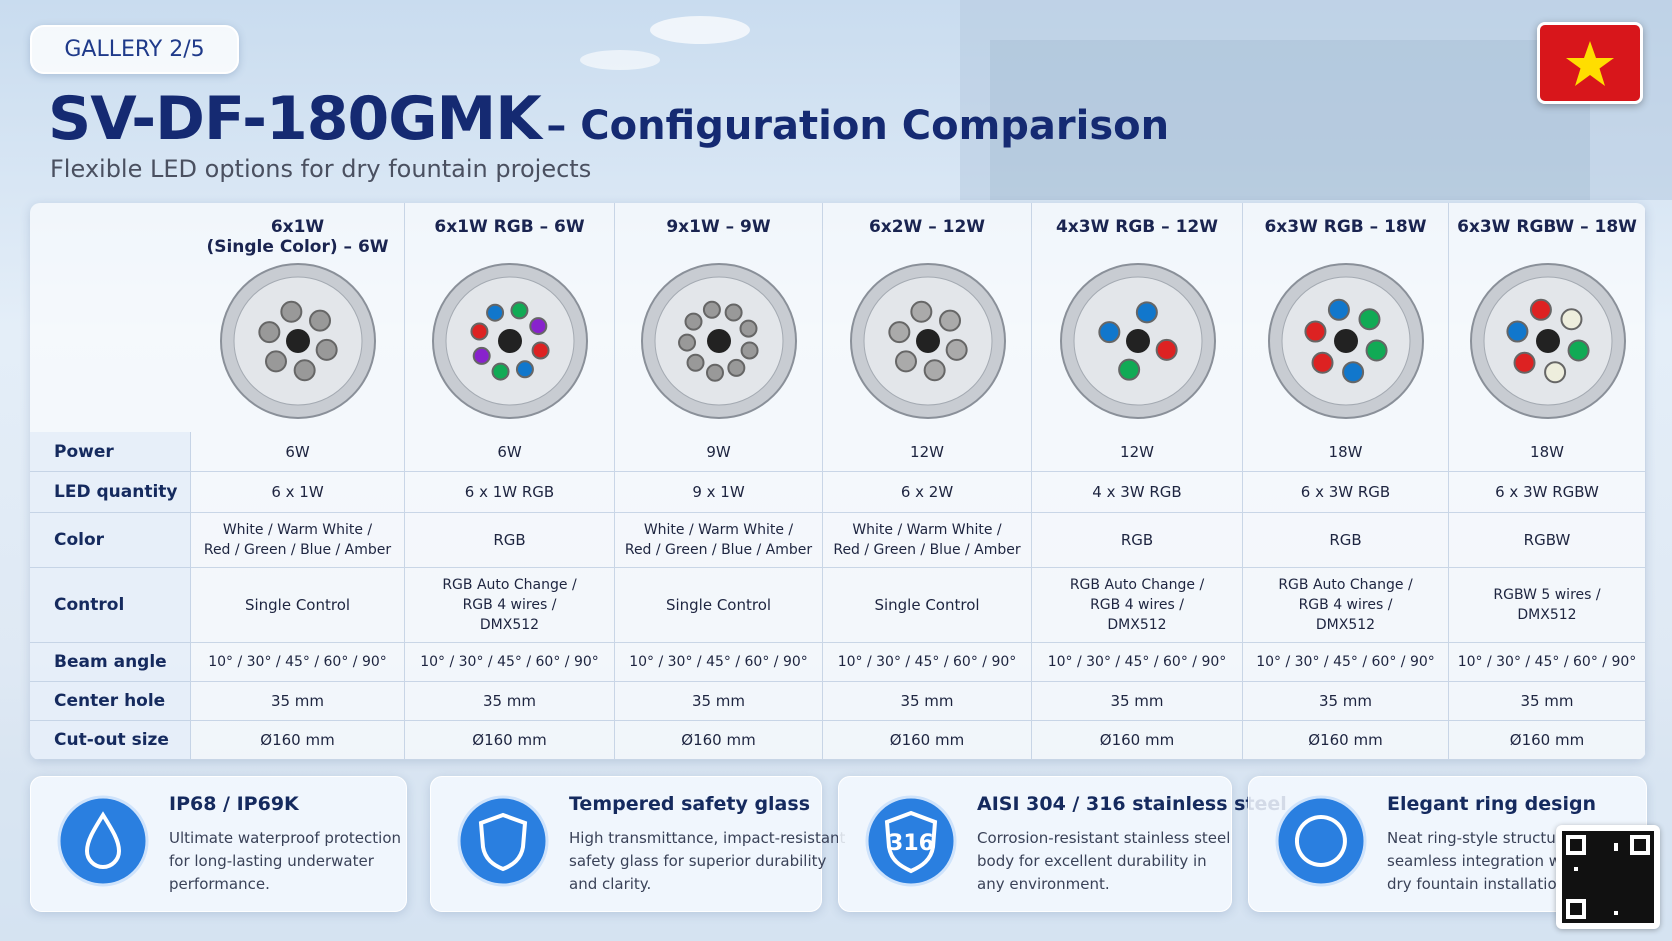 The width and height of the screenshot is (1672, 941). Describe the element at coordinates (1137, 317) in the screenshot. I see `column-header: 4x3W RGB – 12W` at that location.